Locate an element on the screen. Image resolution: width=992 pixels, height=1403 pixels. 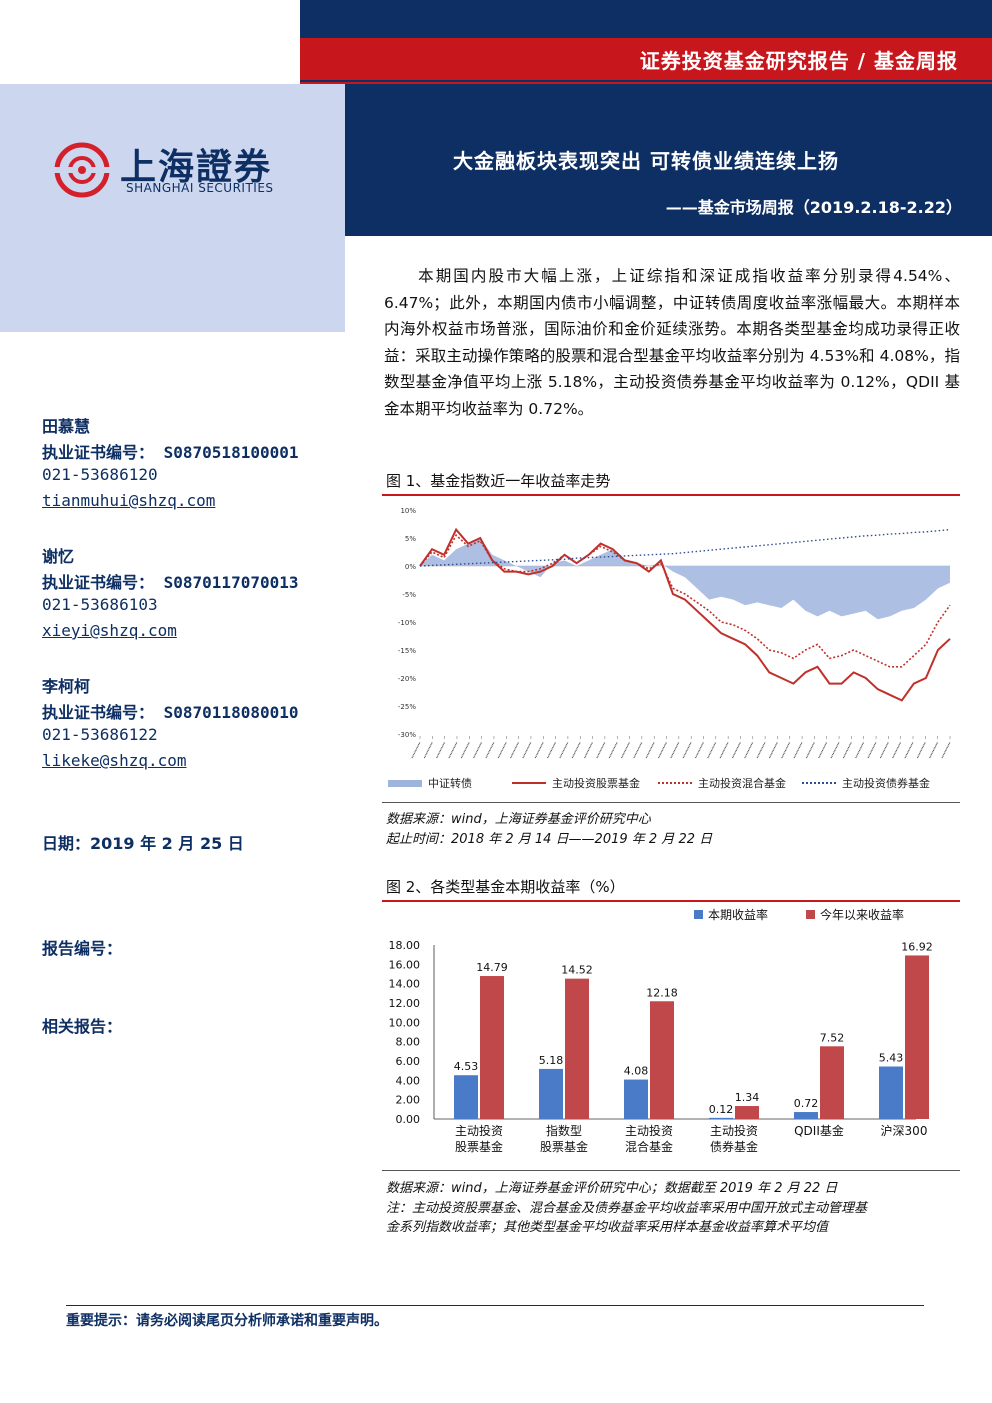
related-reports-label: 相关报告： is located at coordinates (82, 1026).